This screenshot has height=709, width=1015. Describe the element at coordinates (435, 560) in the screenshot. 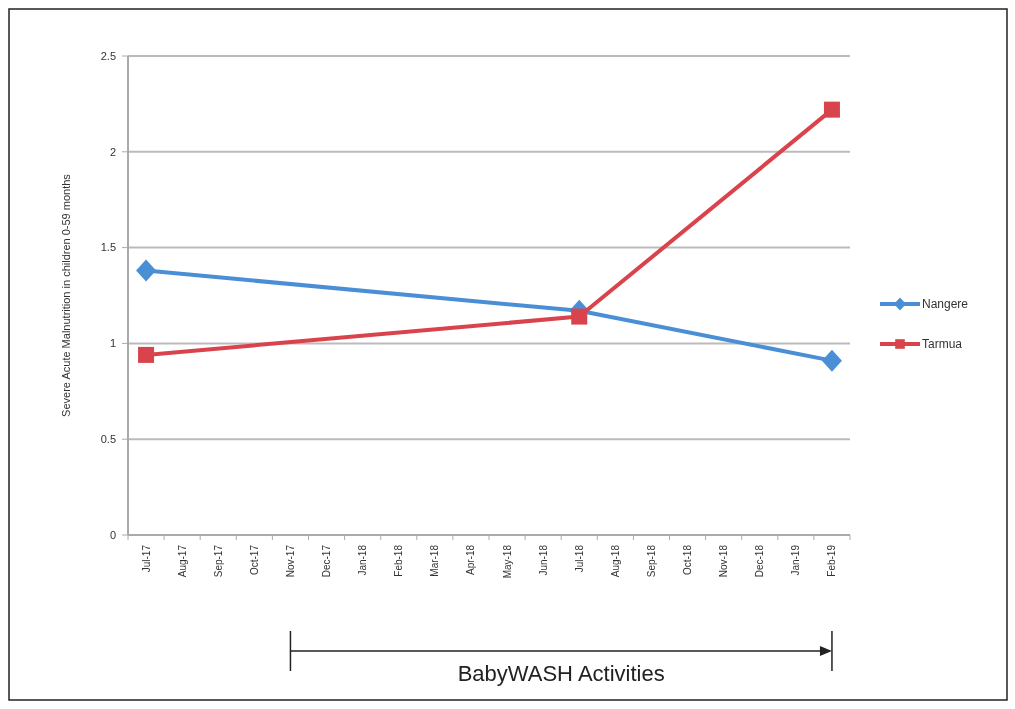

I see `x-tick-label: Mar-18` at that location.